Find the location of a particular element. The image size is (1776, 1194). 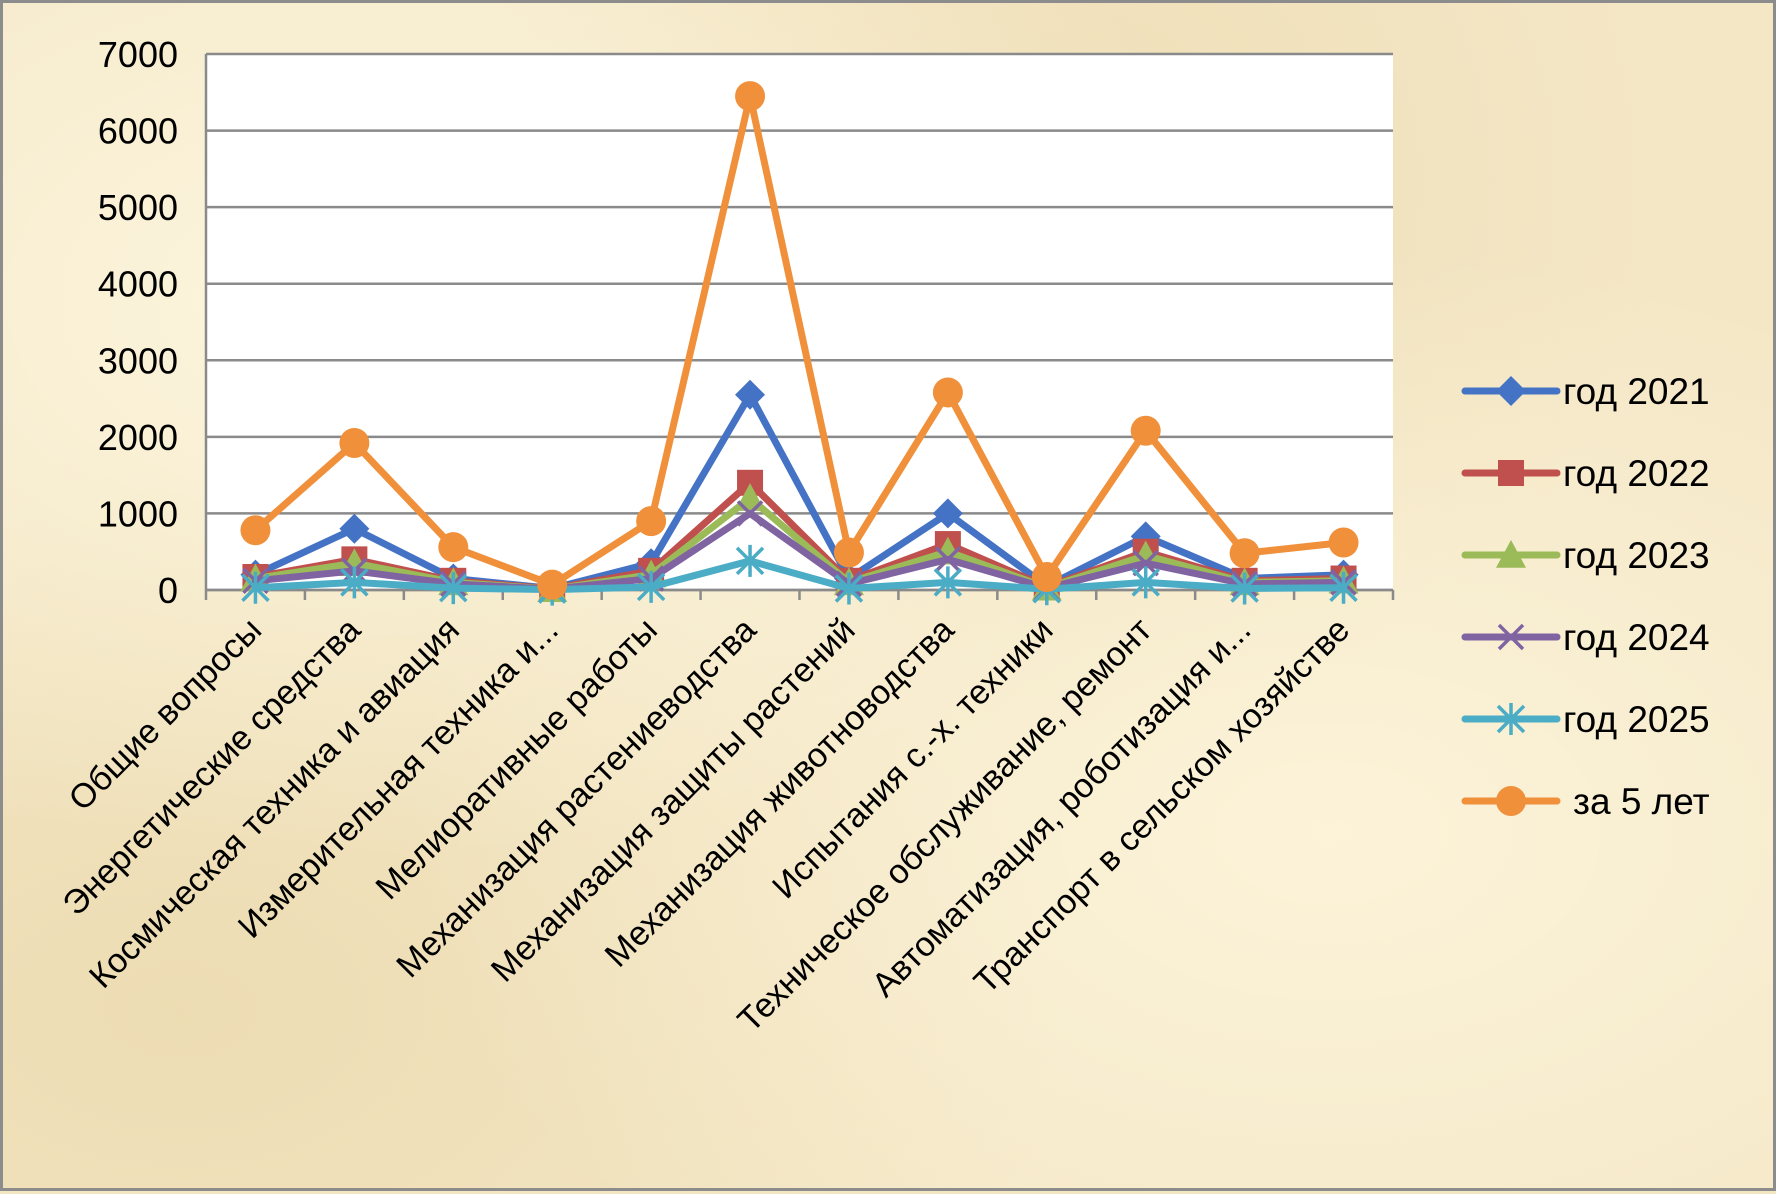

y-tick-label: 2000 is located at coordinates (138, 437).